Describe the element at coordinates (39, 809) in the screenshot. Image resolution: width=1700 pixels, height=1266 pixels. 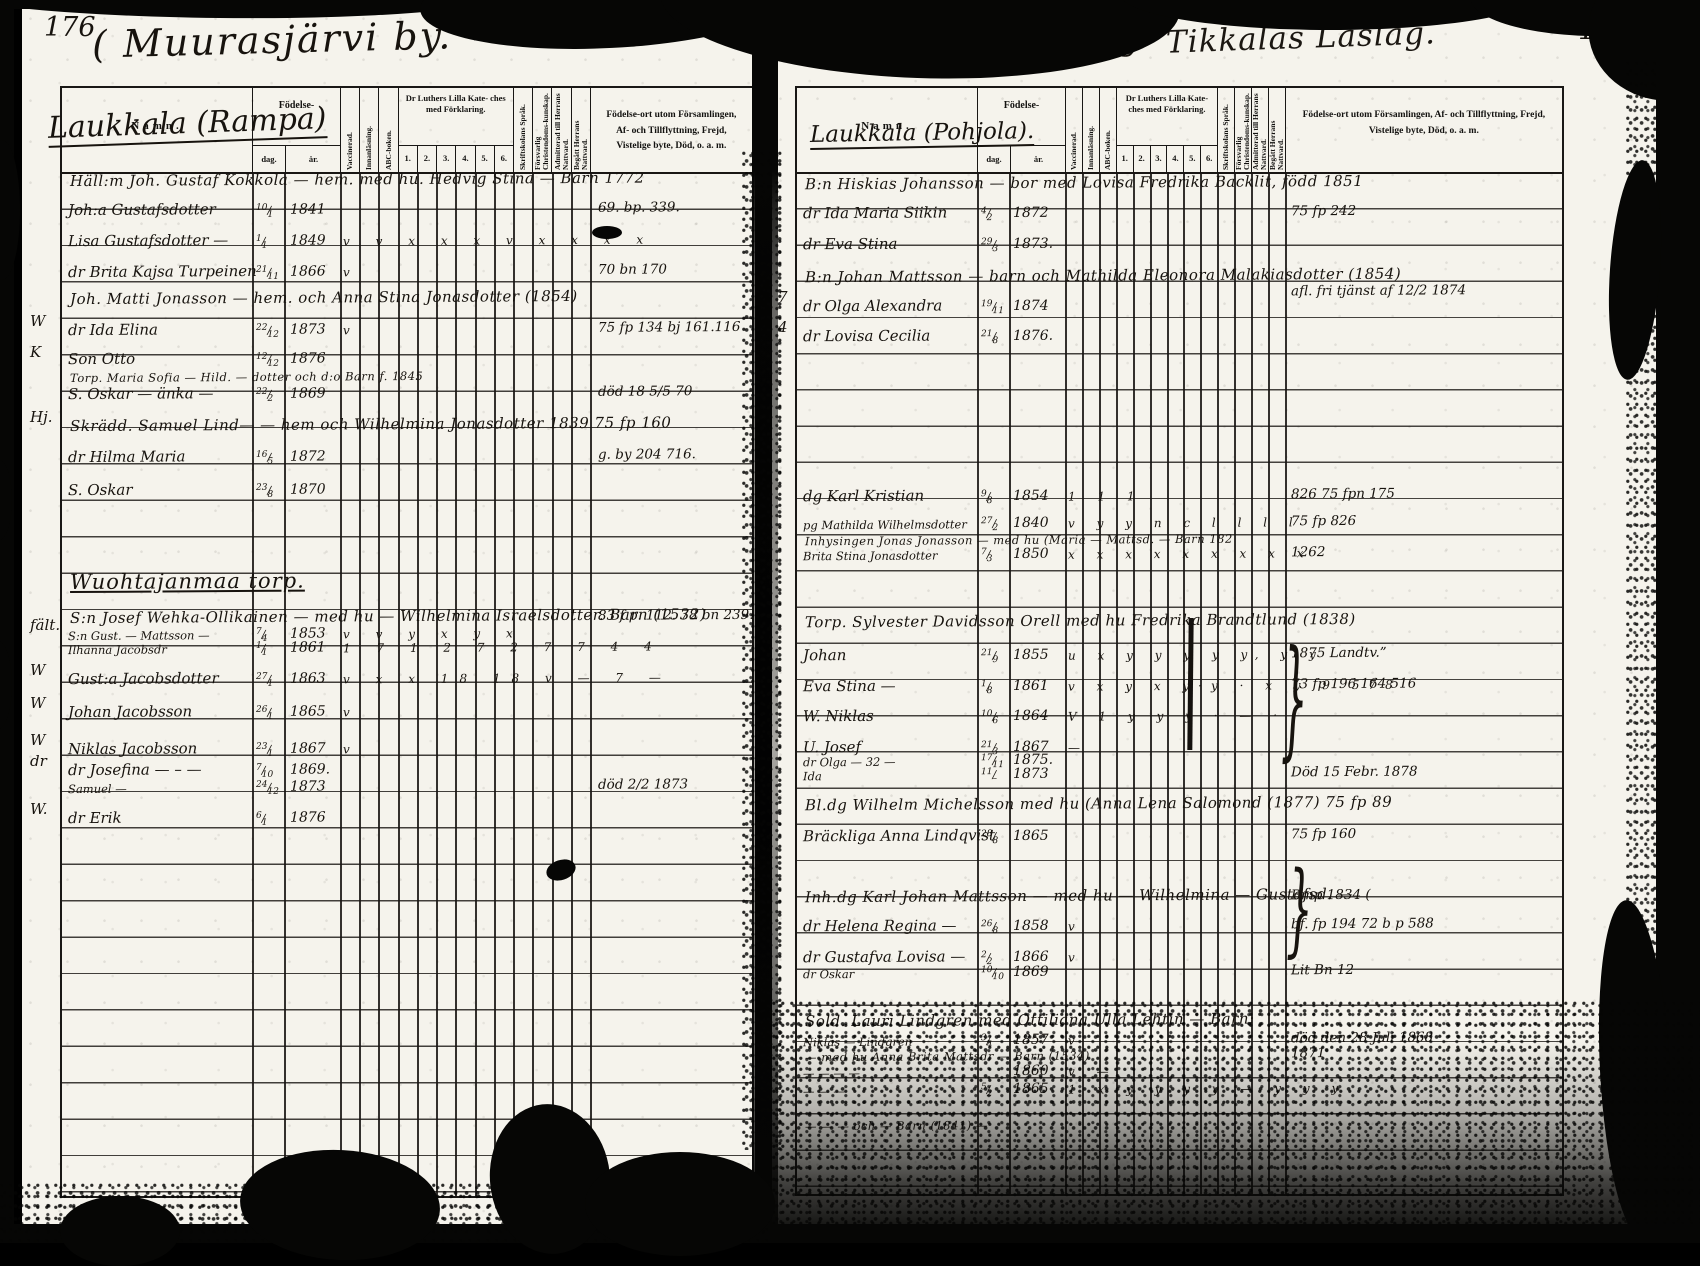
I see `margin-mark: W.` at that location.